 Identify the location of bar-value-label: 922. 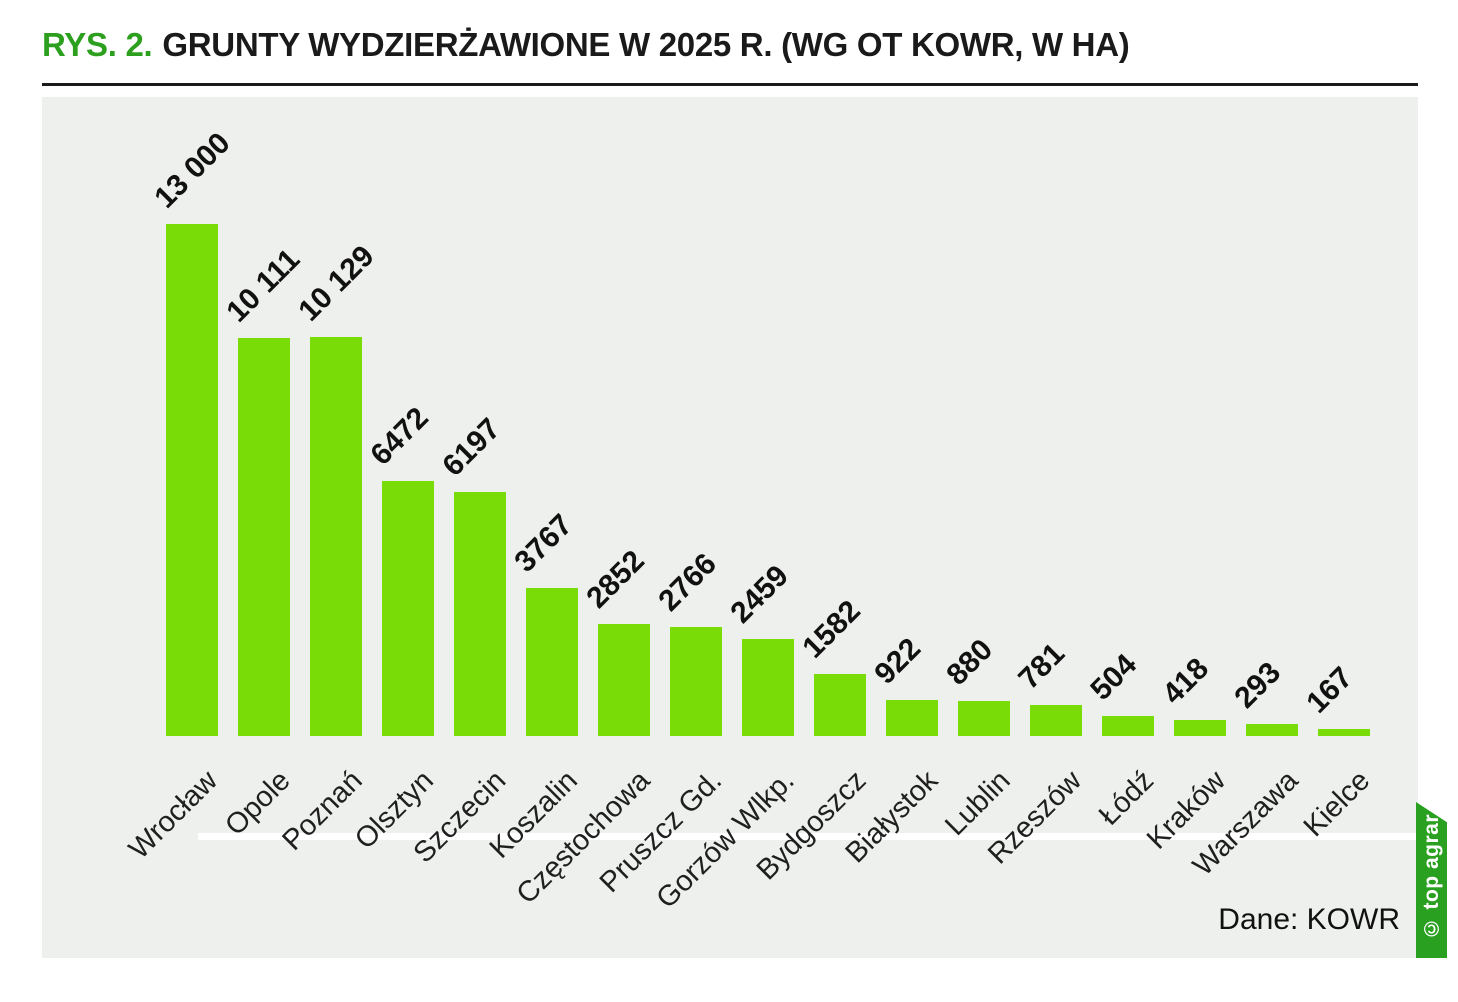
(898, 661).